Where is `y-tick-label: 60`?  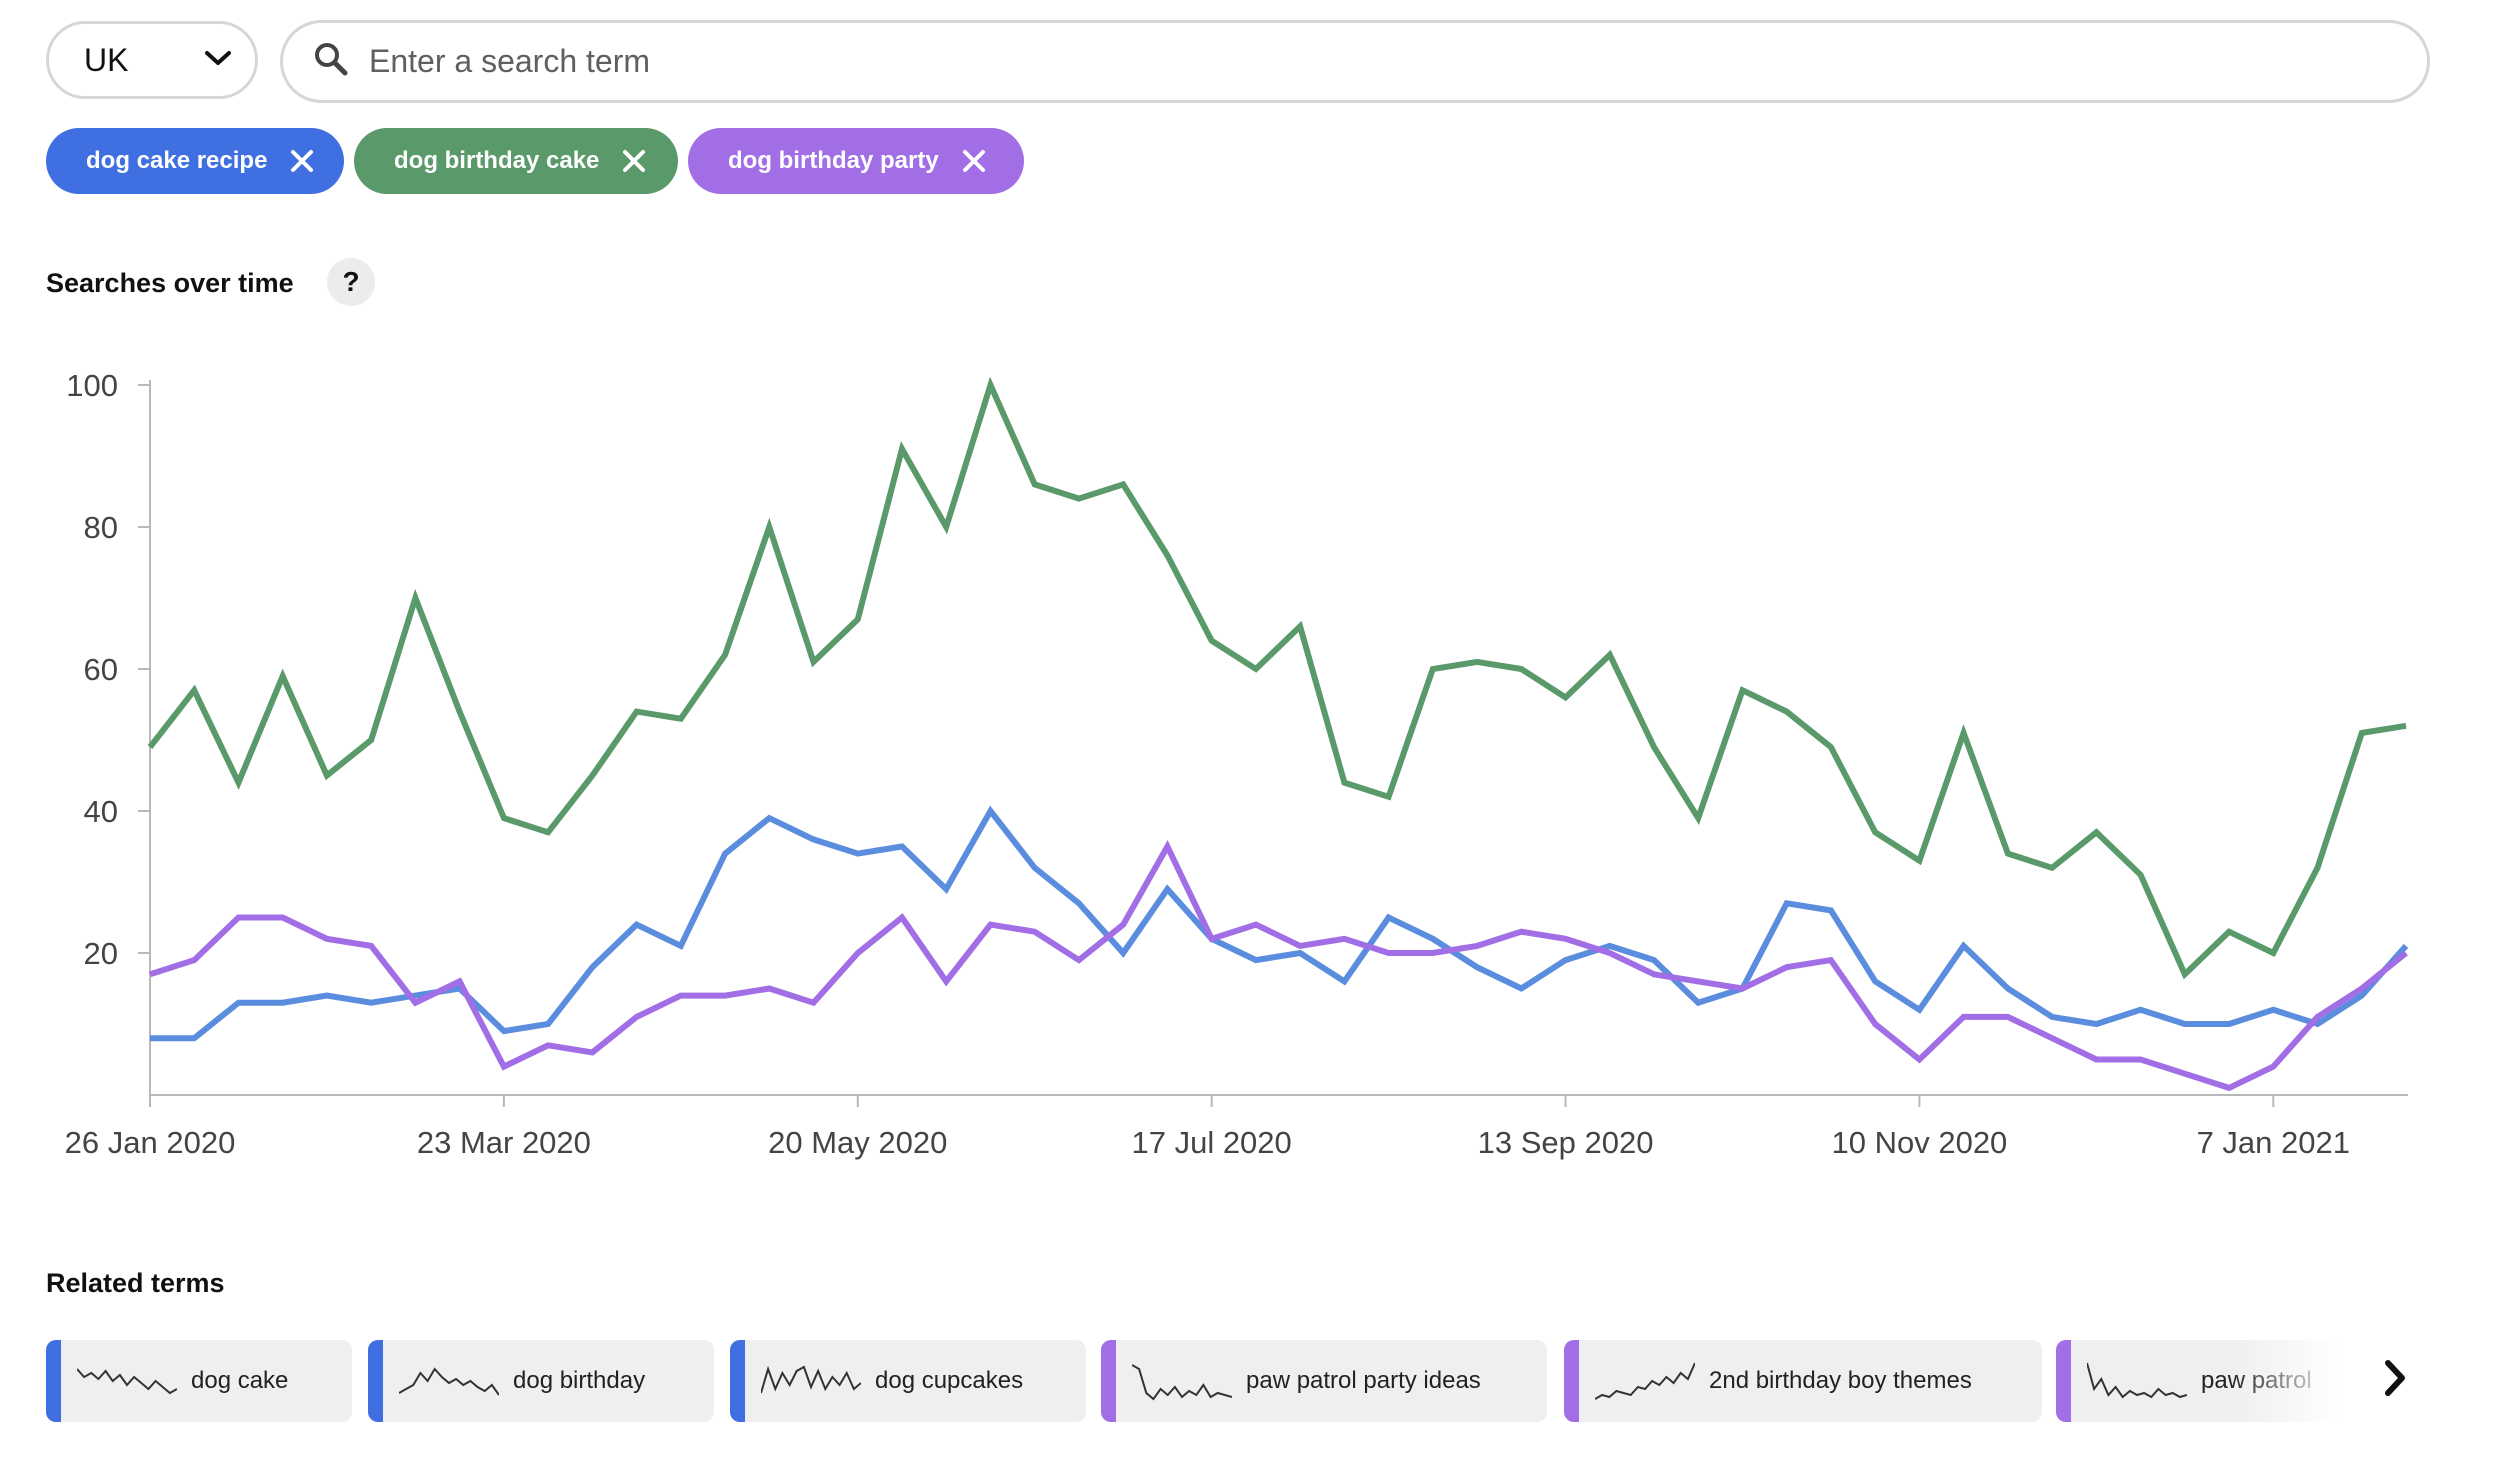
y-tick-label: 60 is located at coordinates (101, 669).